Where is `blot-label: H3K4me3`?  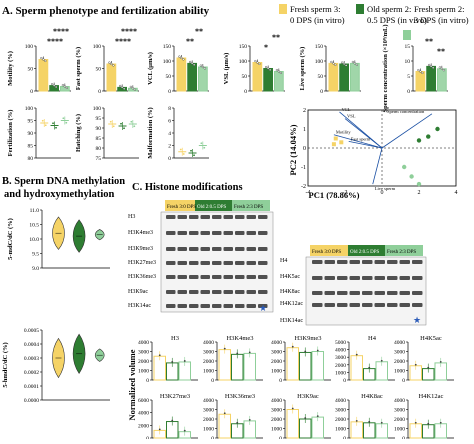 blot-label: H3K4me3 is located at coordinates (140, 233).